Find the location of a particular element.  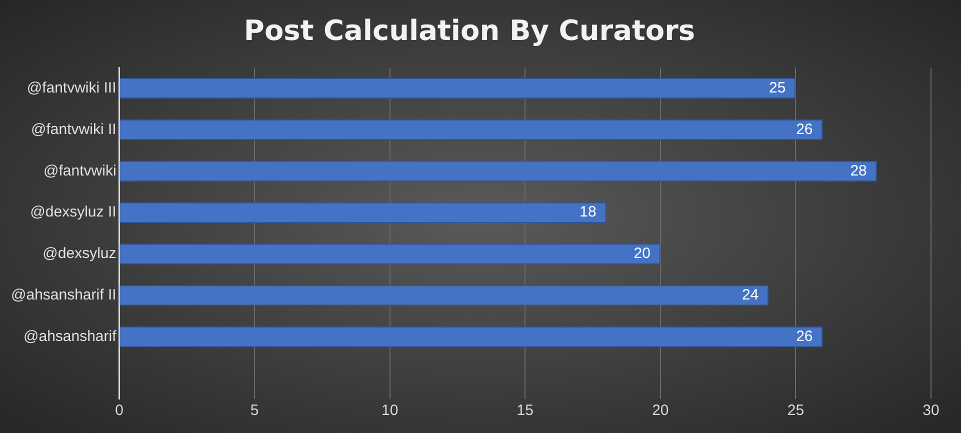

x-tick-label: 0 is located at coordinates (119, 411).